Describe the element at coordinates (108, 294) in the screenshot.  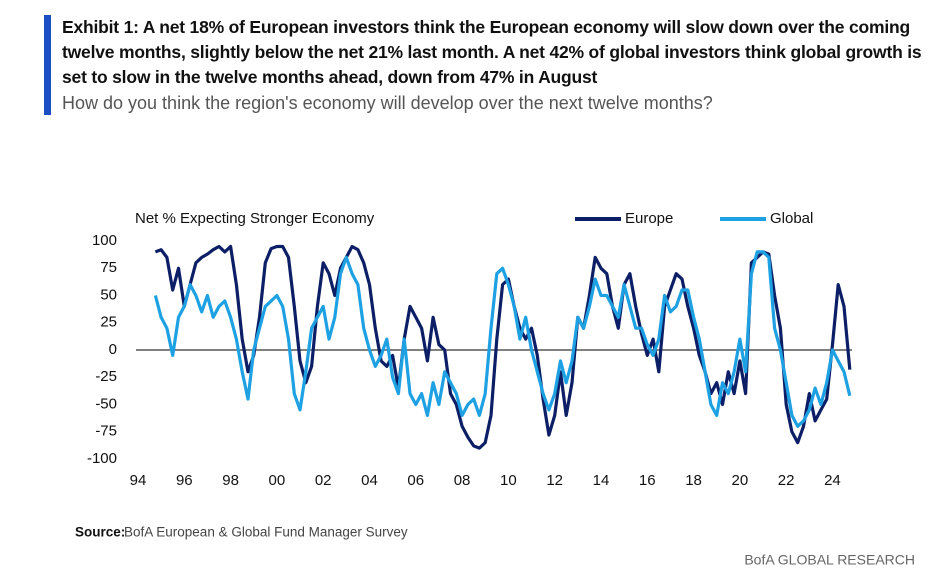
I see `y-tick-label: 50` at that location.